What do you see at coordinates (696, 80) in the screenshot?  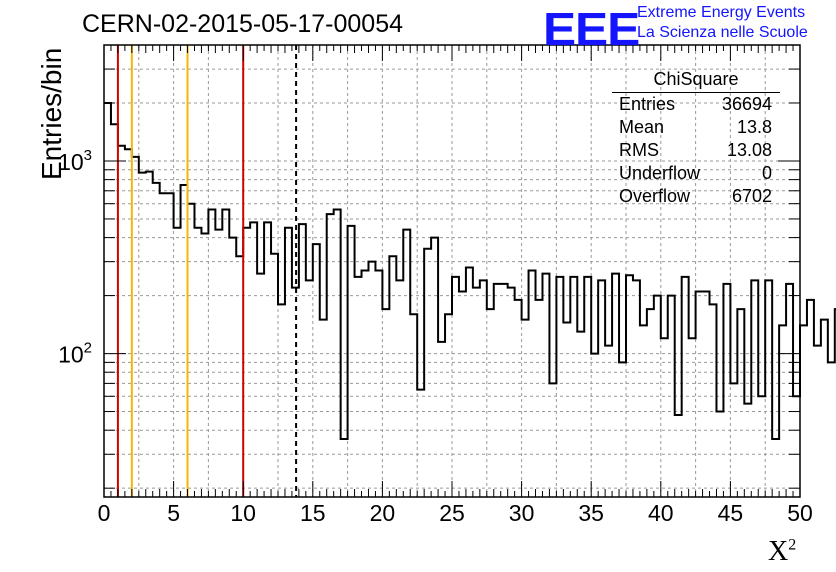 I see `stats-title: ChiSquare` at bounding box center [696, 80].